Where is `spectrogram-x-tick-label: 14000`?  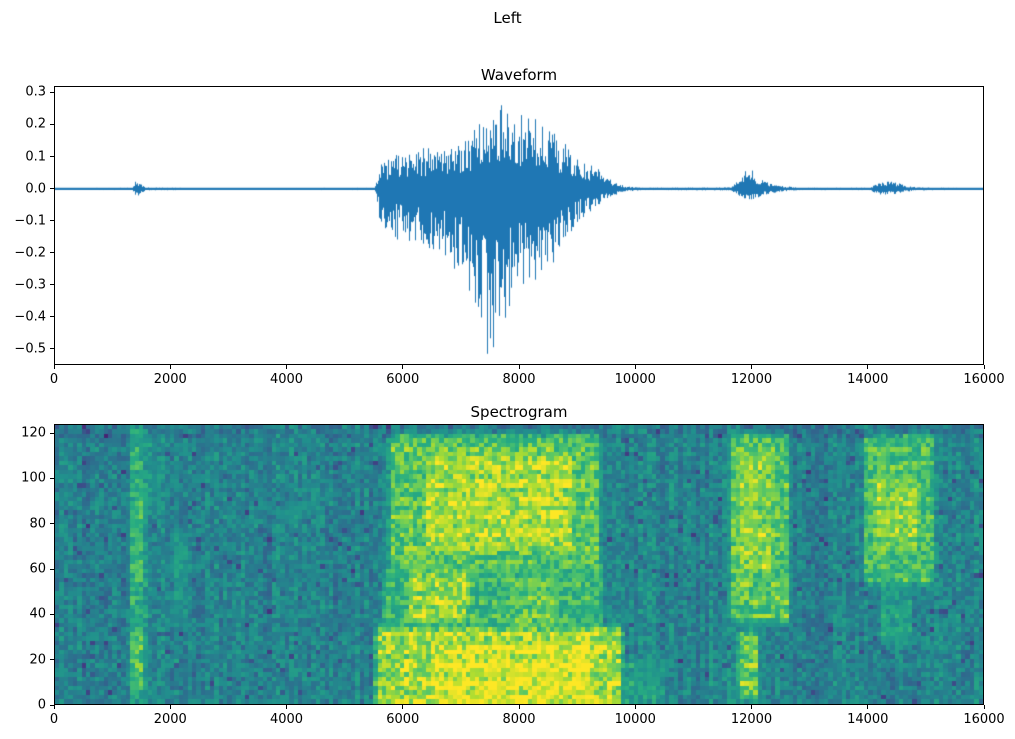
spectrogram-x-tick-label: 14000 is located at coordinates (868, 719).